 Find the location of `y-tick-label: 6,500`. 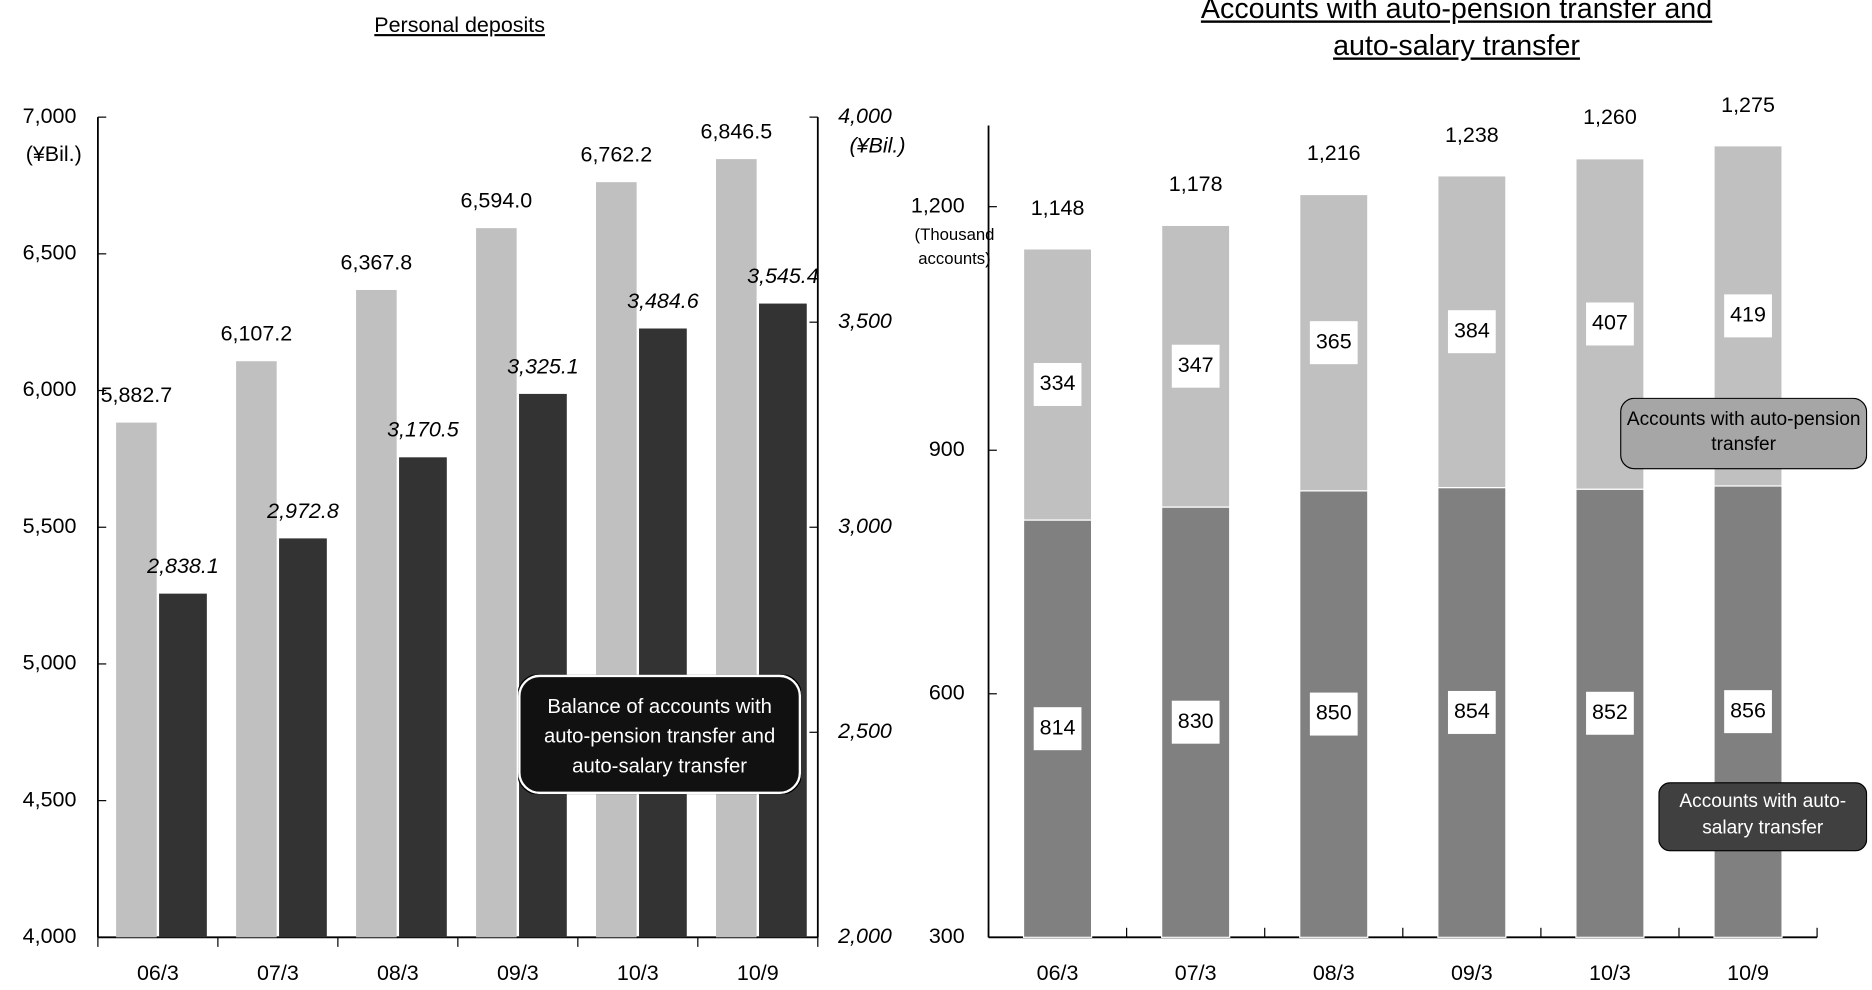

y-tick-label: 6,500 is located at coordinates (50, 253).